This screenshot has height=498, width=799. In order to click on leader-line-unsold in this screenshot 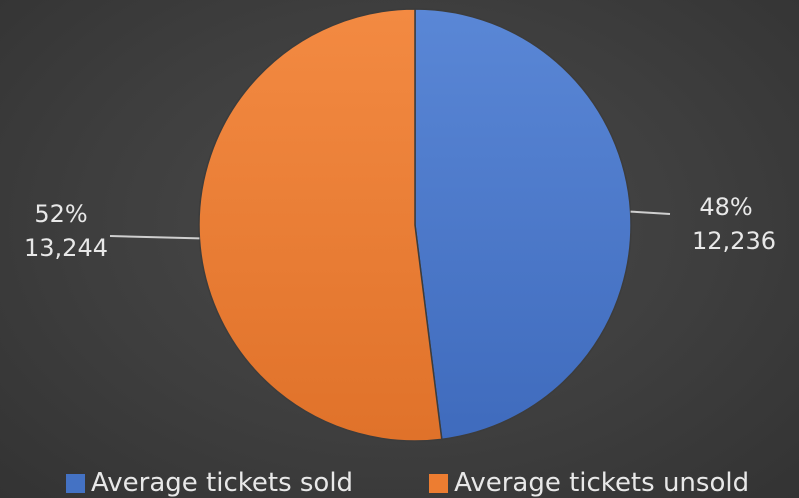, I will do `click(154, 237)`.